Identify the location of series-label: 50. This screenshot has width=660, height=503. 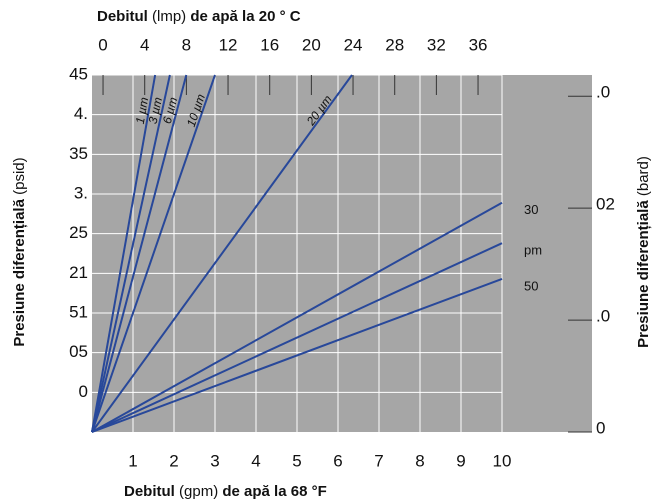
(531, 285).